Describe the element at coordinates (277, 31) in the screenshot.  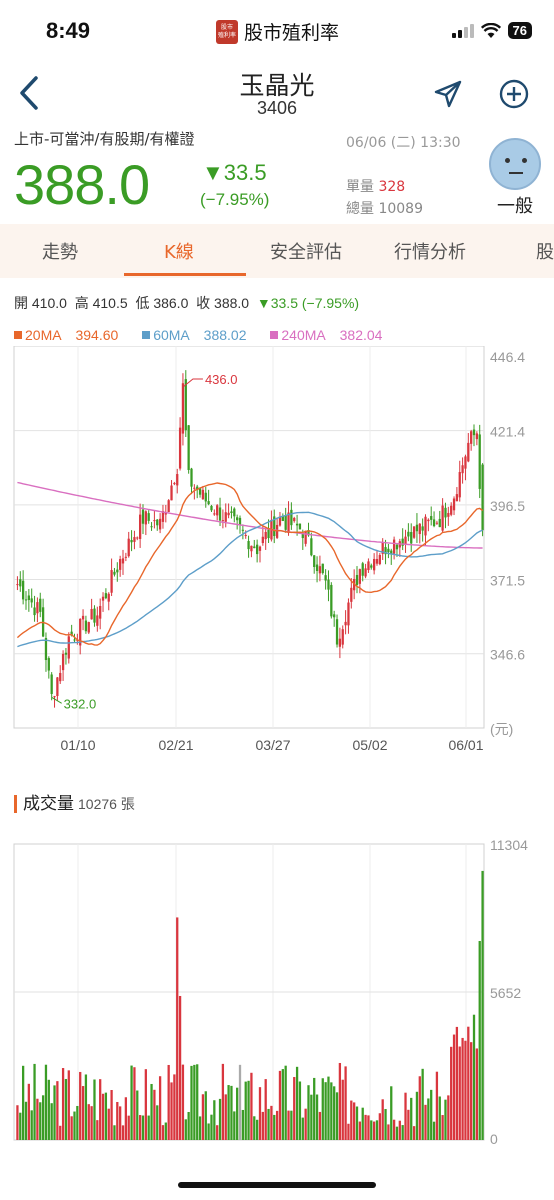
I see `status-bar: 8:49 股市 殖利率 股市殖利率 76` at that location.